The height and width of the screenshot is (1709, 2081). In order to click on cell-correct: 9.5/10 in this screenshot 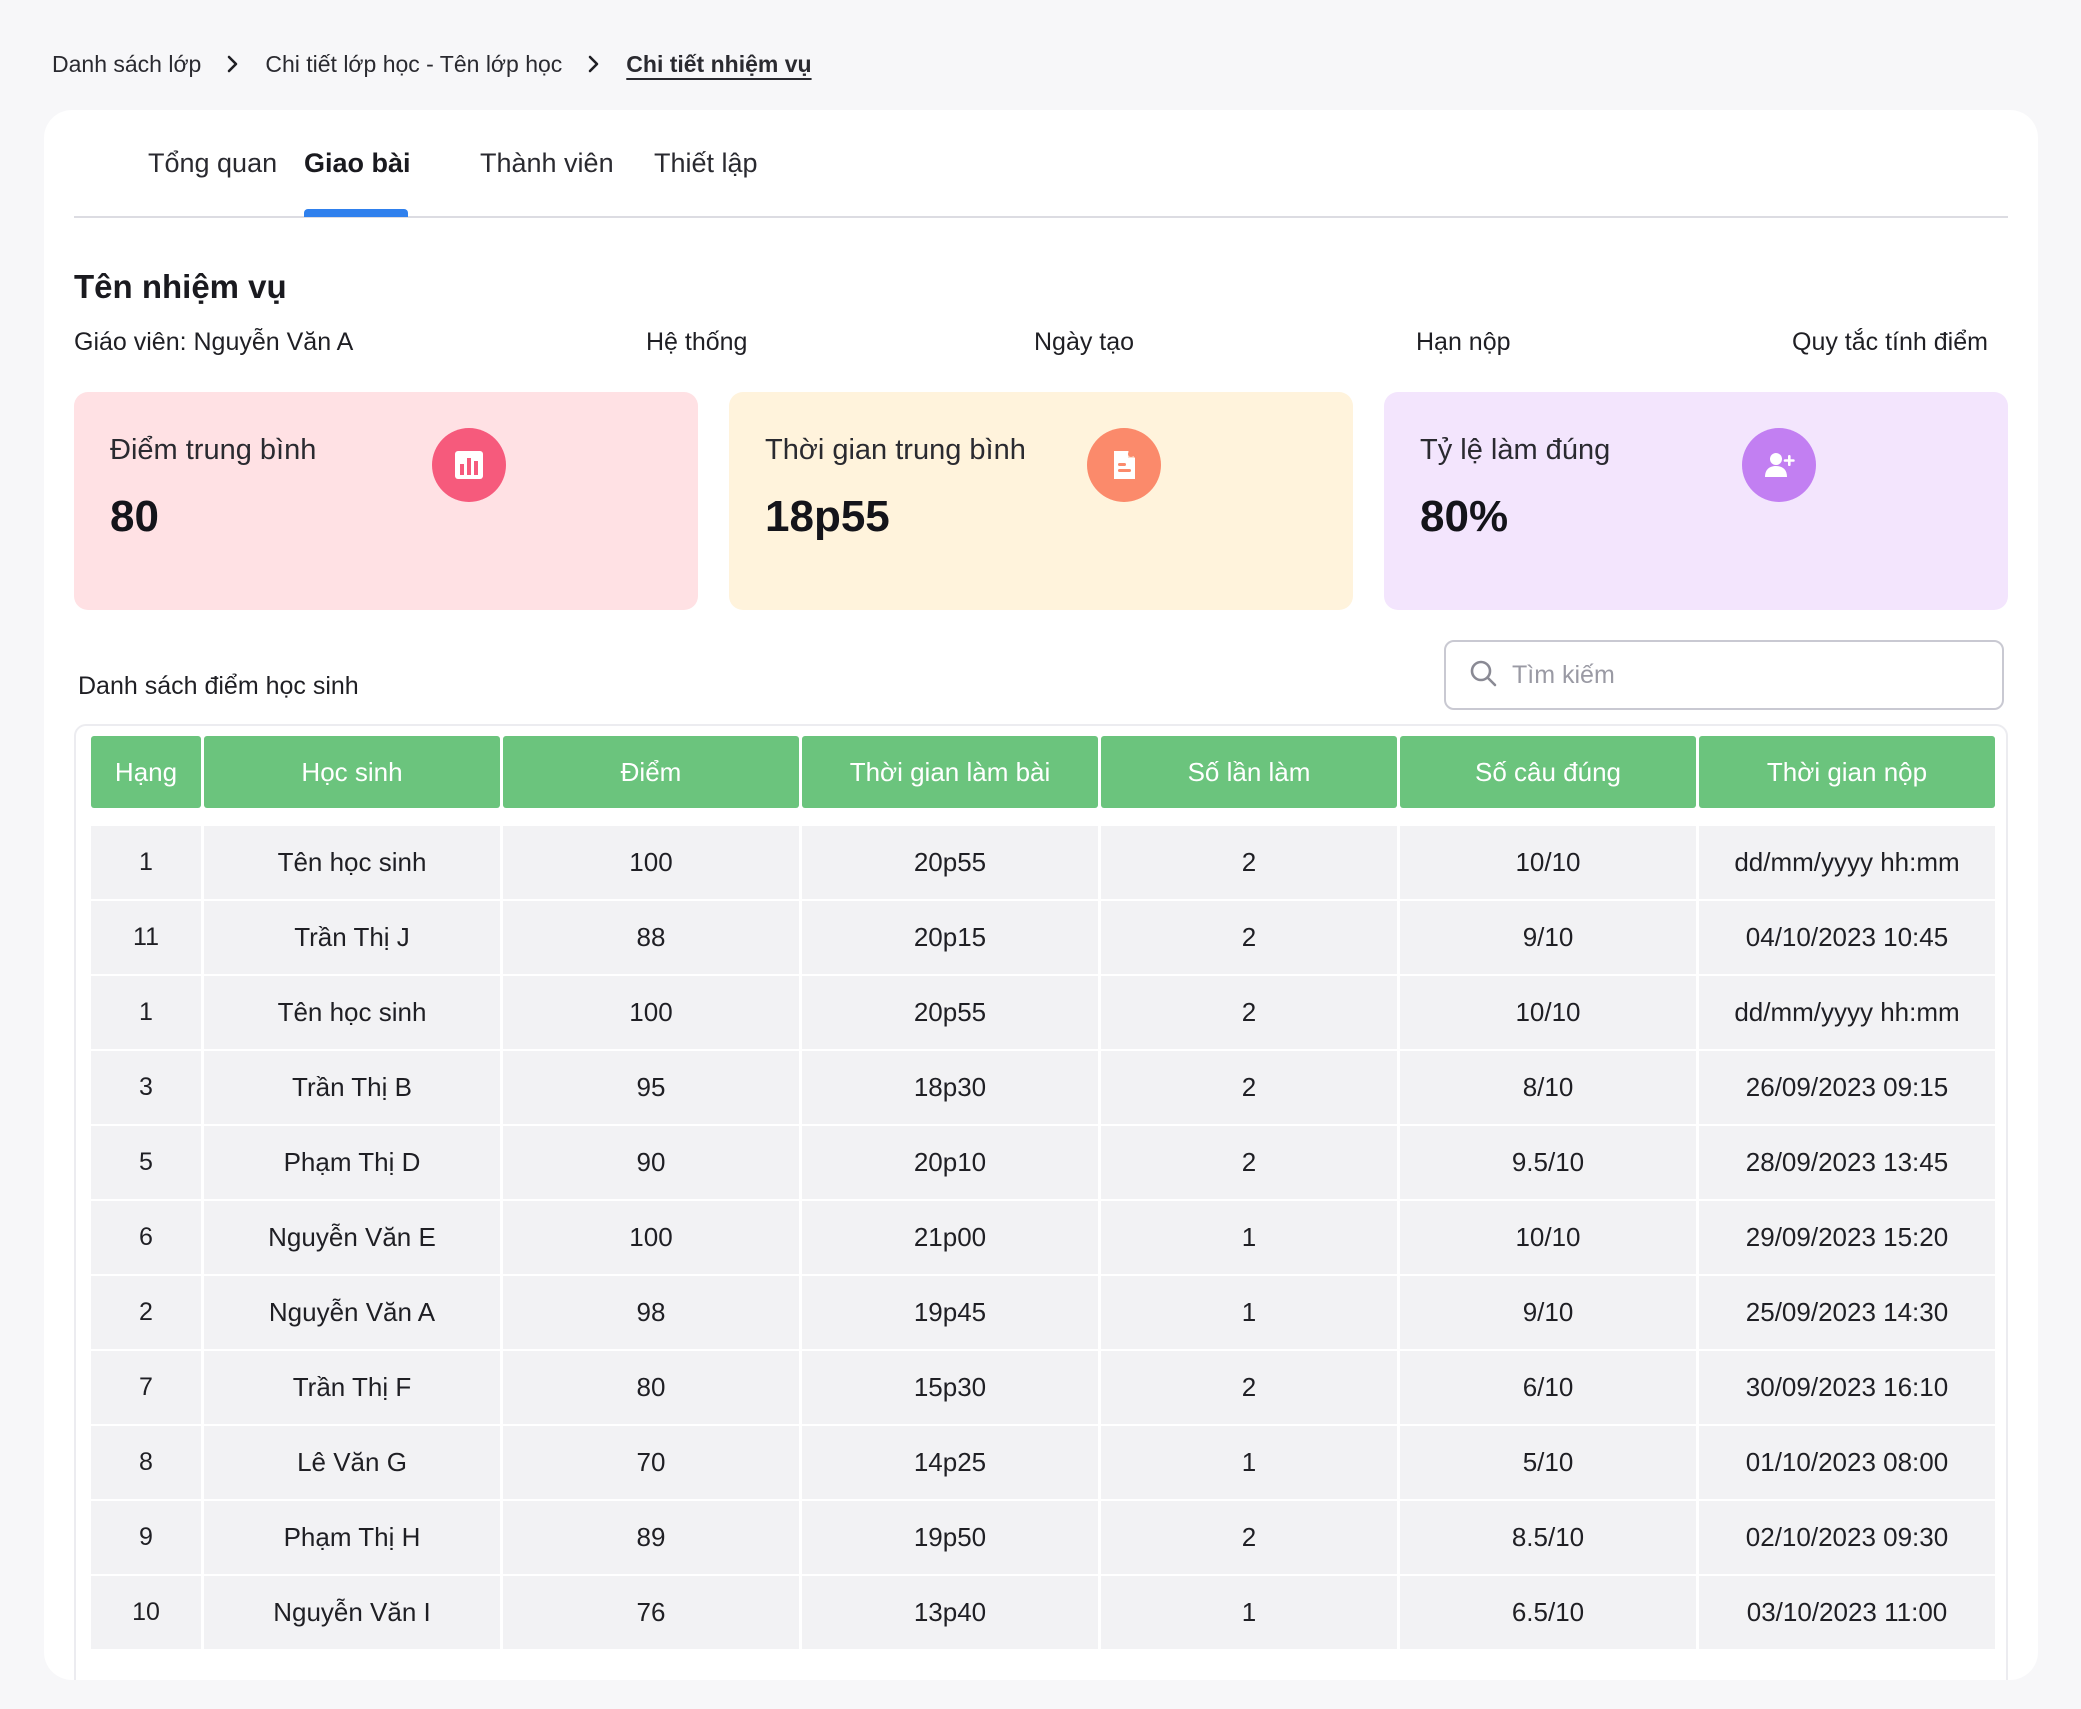, I will do `click(1548, 1163)`.